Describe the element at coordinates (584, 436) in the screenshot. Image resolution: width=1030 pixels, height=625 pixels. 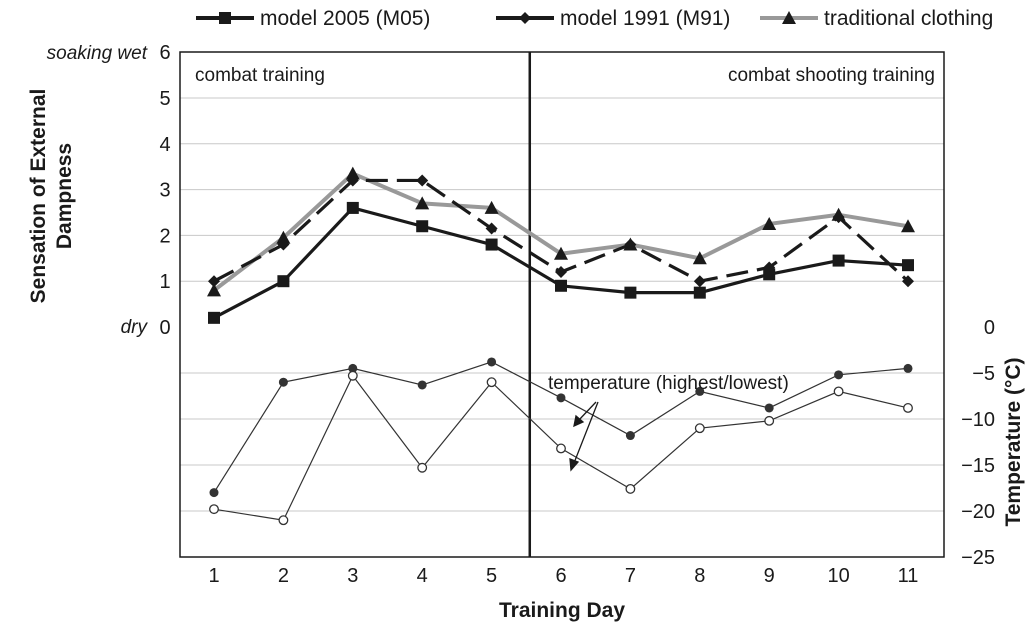
I see `temperature-annotation-arrows` at that location.